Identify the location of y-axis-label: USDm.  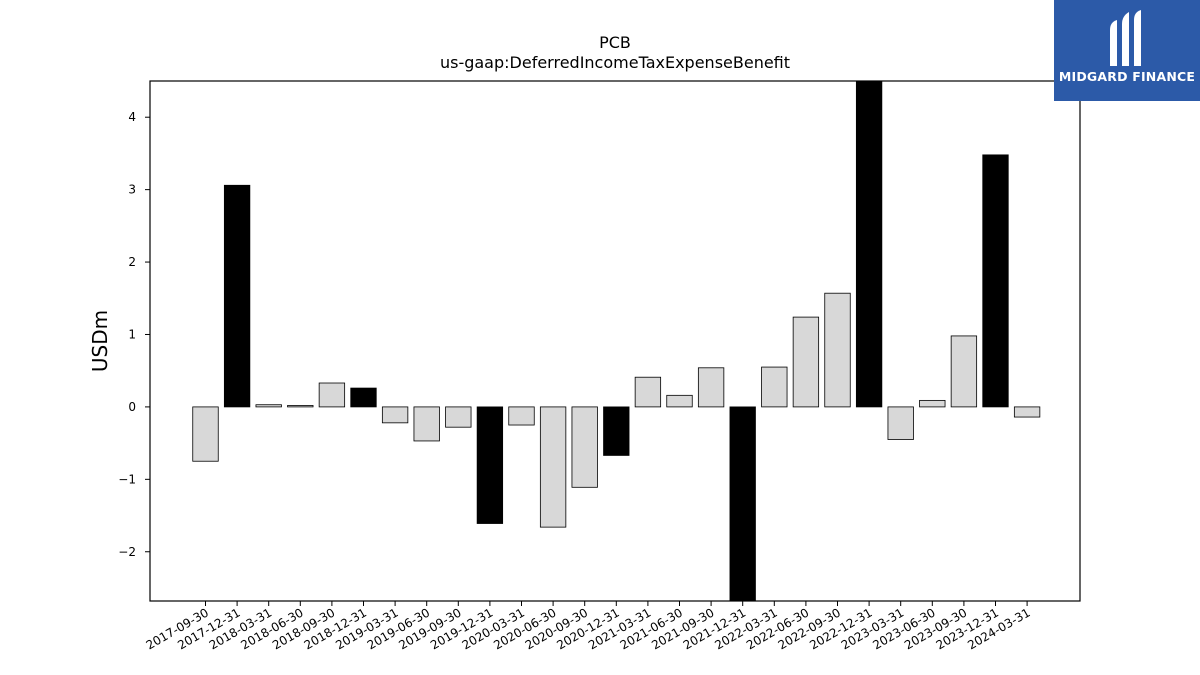
(100, 341).